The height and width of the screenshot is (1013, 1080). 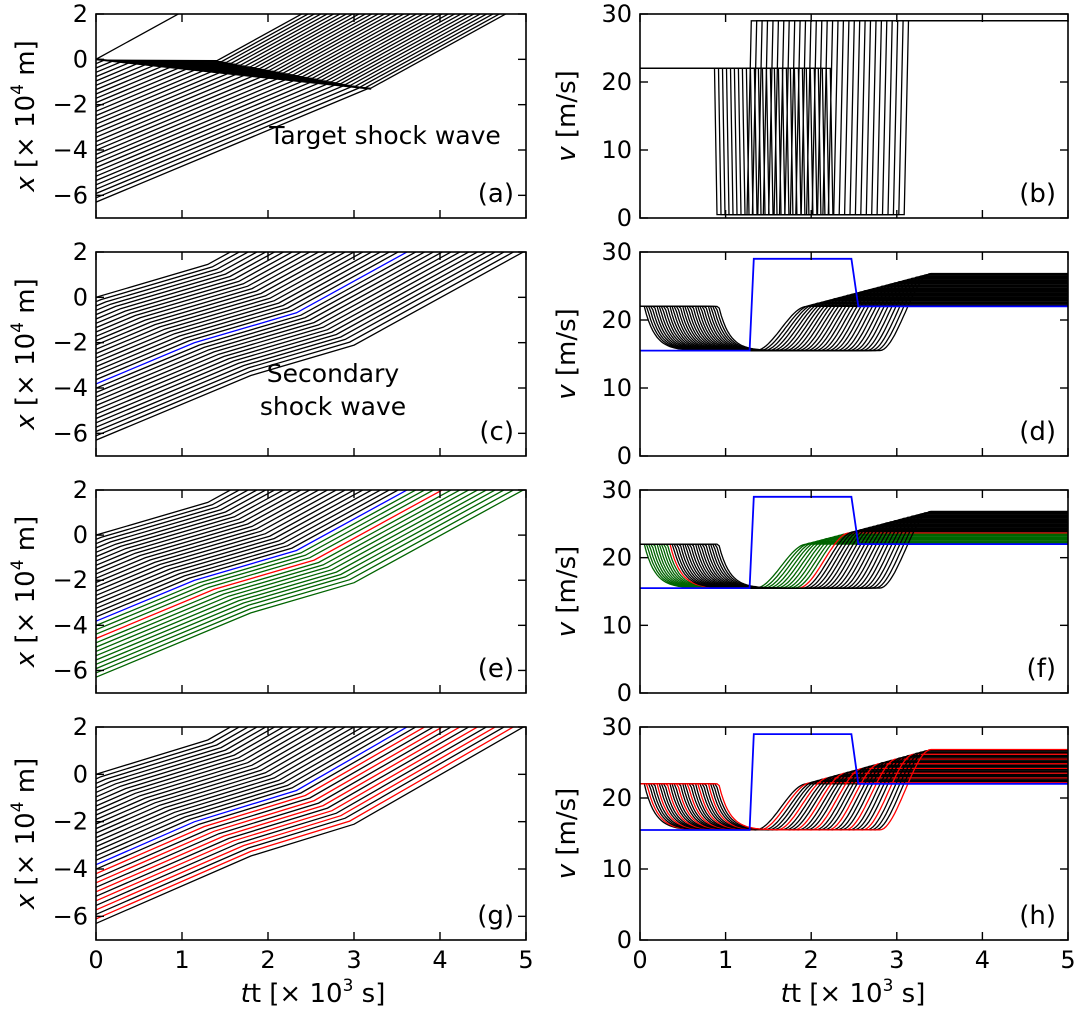 What do you see at coordinates (496, 432) in the screenshot?
I see `panel-label: (c)` at bounding box center [496, 432].